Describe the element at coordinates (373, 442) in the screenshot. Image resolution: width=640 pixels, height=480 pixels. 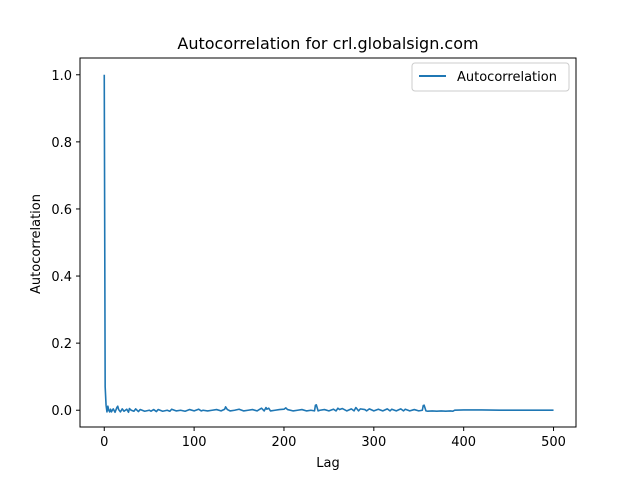
I see `x-tick-label: 300` at that location.